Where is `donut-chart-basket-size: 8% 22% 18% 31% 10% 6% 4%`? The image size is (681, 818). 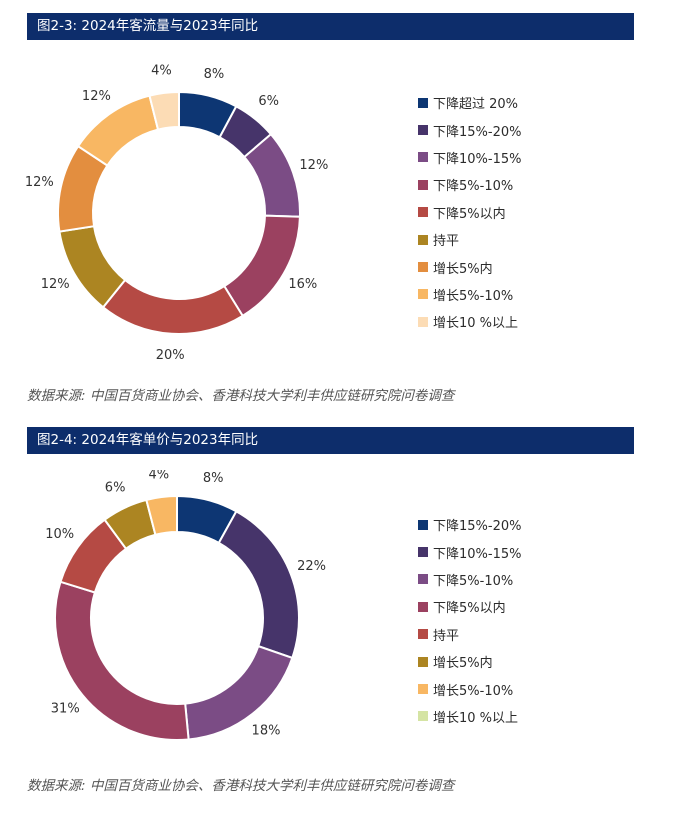 donut-chart-basket-size: 8% 22% 18% 31% 10% 6% 4% is located at coordinates (185, 605).